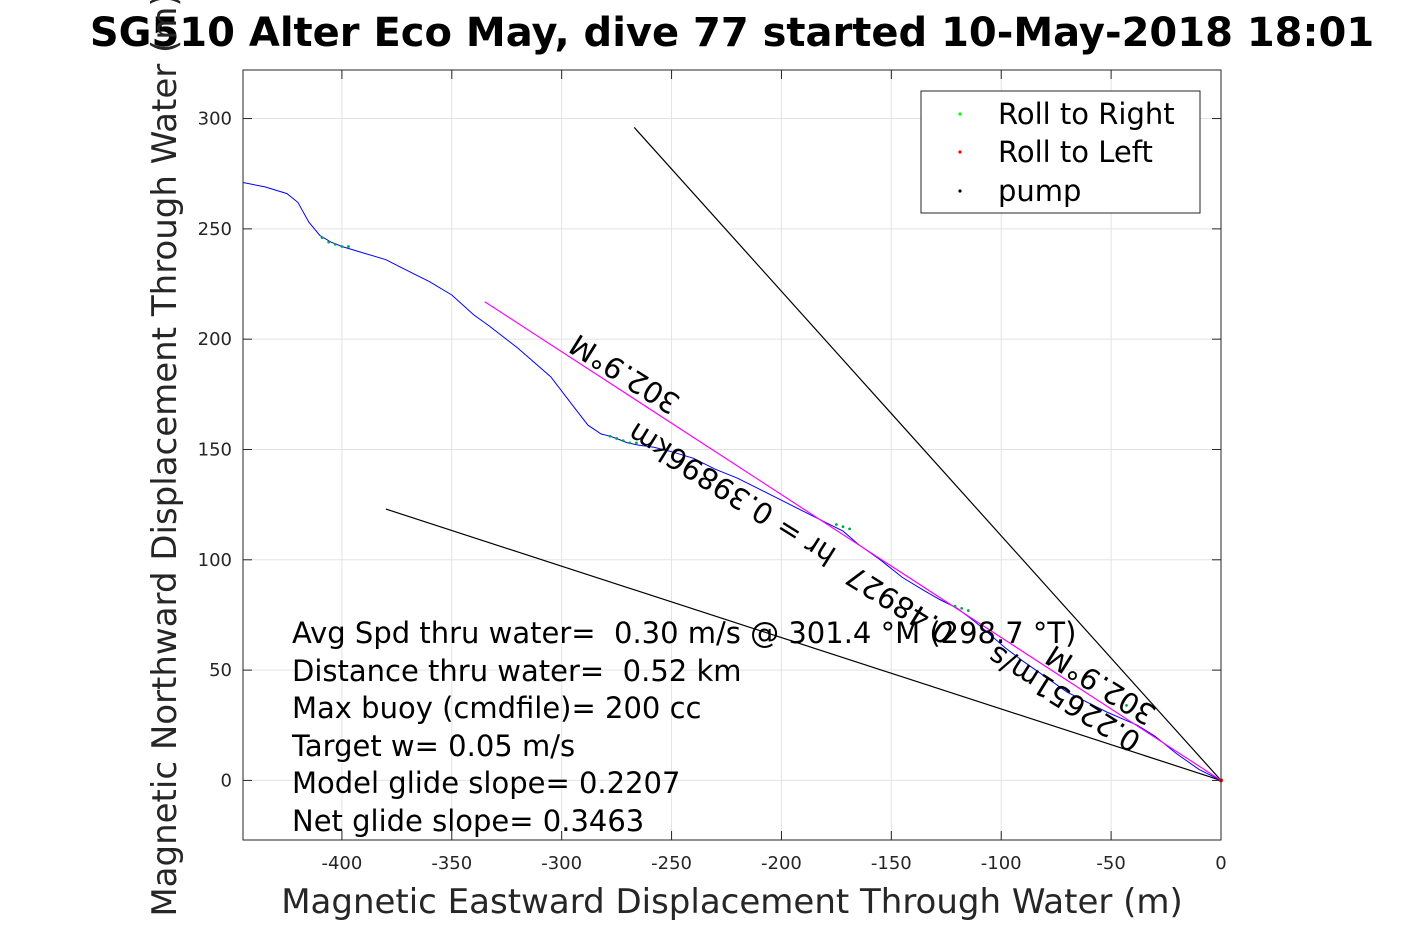 The image size is (1417, 945). Describe the element at coordinates (891, 863) in the screenshot. I see `x-tick-label: -150` at that location.